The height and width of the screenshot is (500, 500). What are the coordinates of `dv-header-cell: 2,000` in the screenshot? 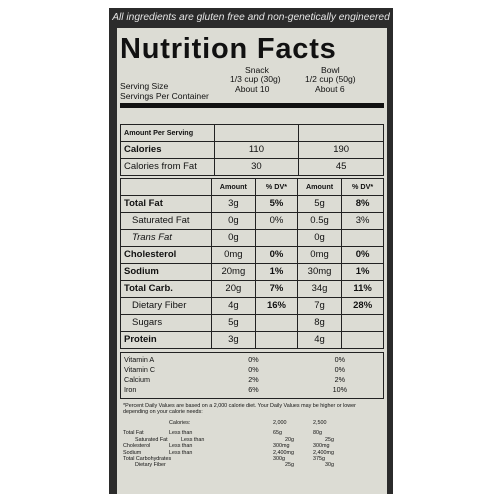 It's located at (280, 423).